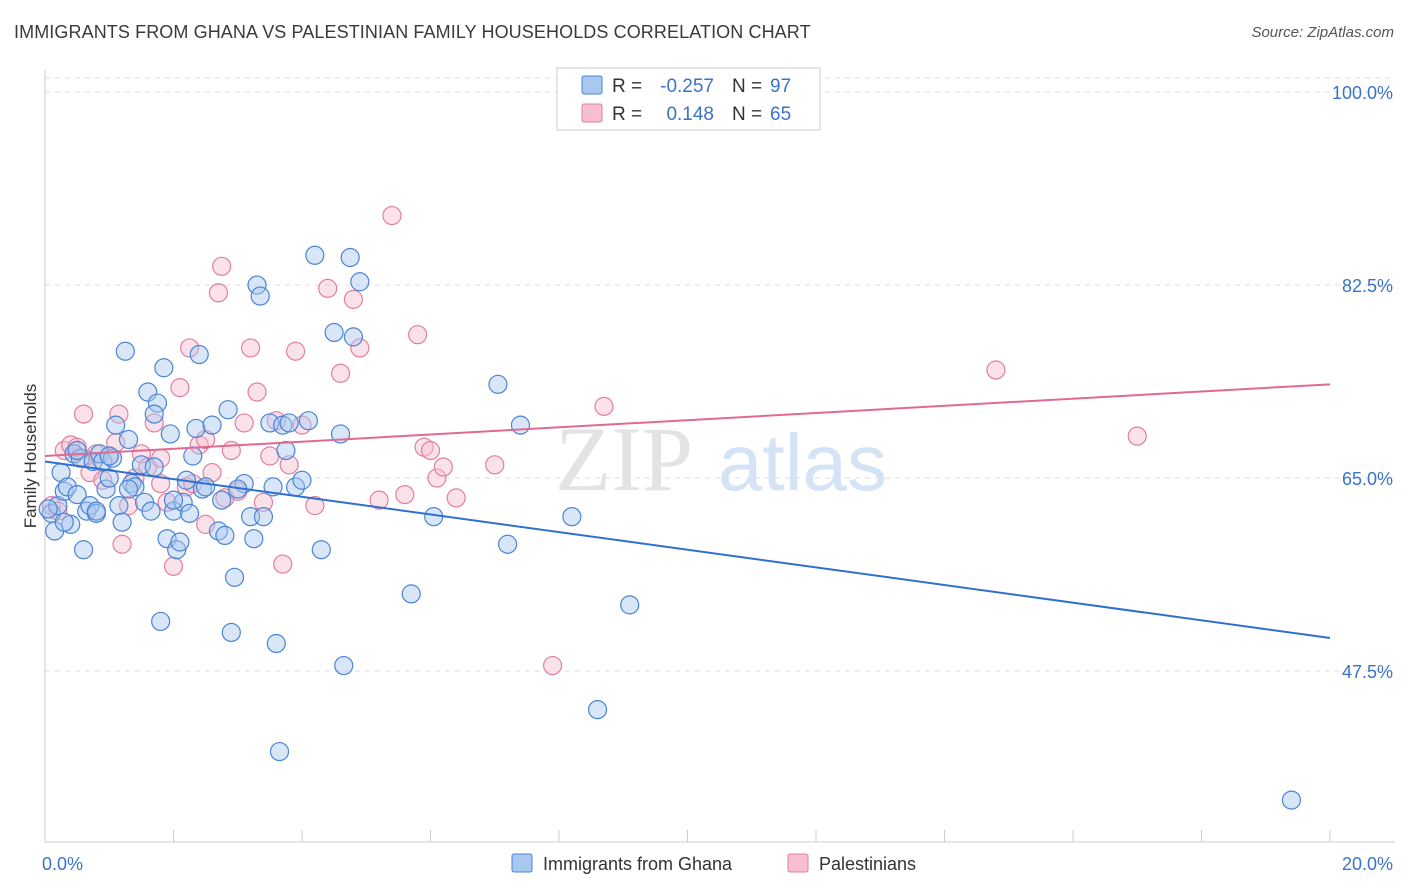 The width and height of the screenshot is (1406, 892). What do you see at coordinates (627, 86) in the screenshot?
I see `legend-r-label-ghana: R =` at bounding box center [627, 86].